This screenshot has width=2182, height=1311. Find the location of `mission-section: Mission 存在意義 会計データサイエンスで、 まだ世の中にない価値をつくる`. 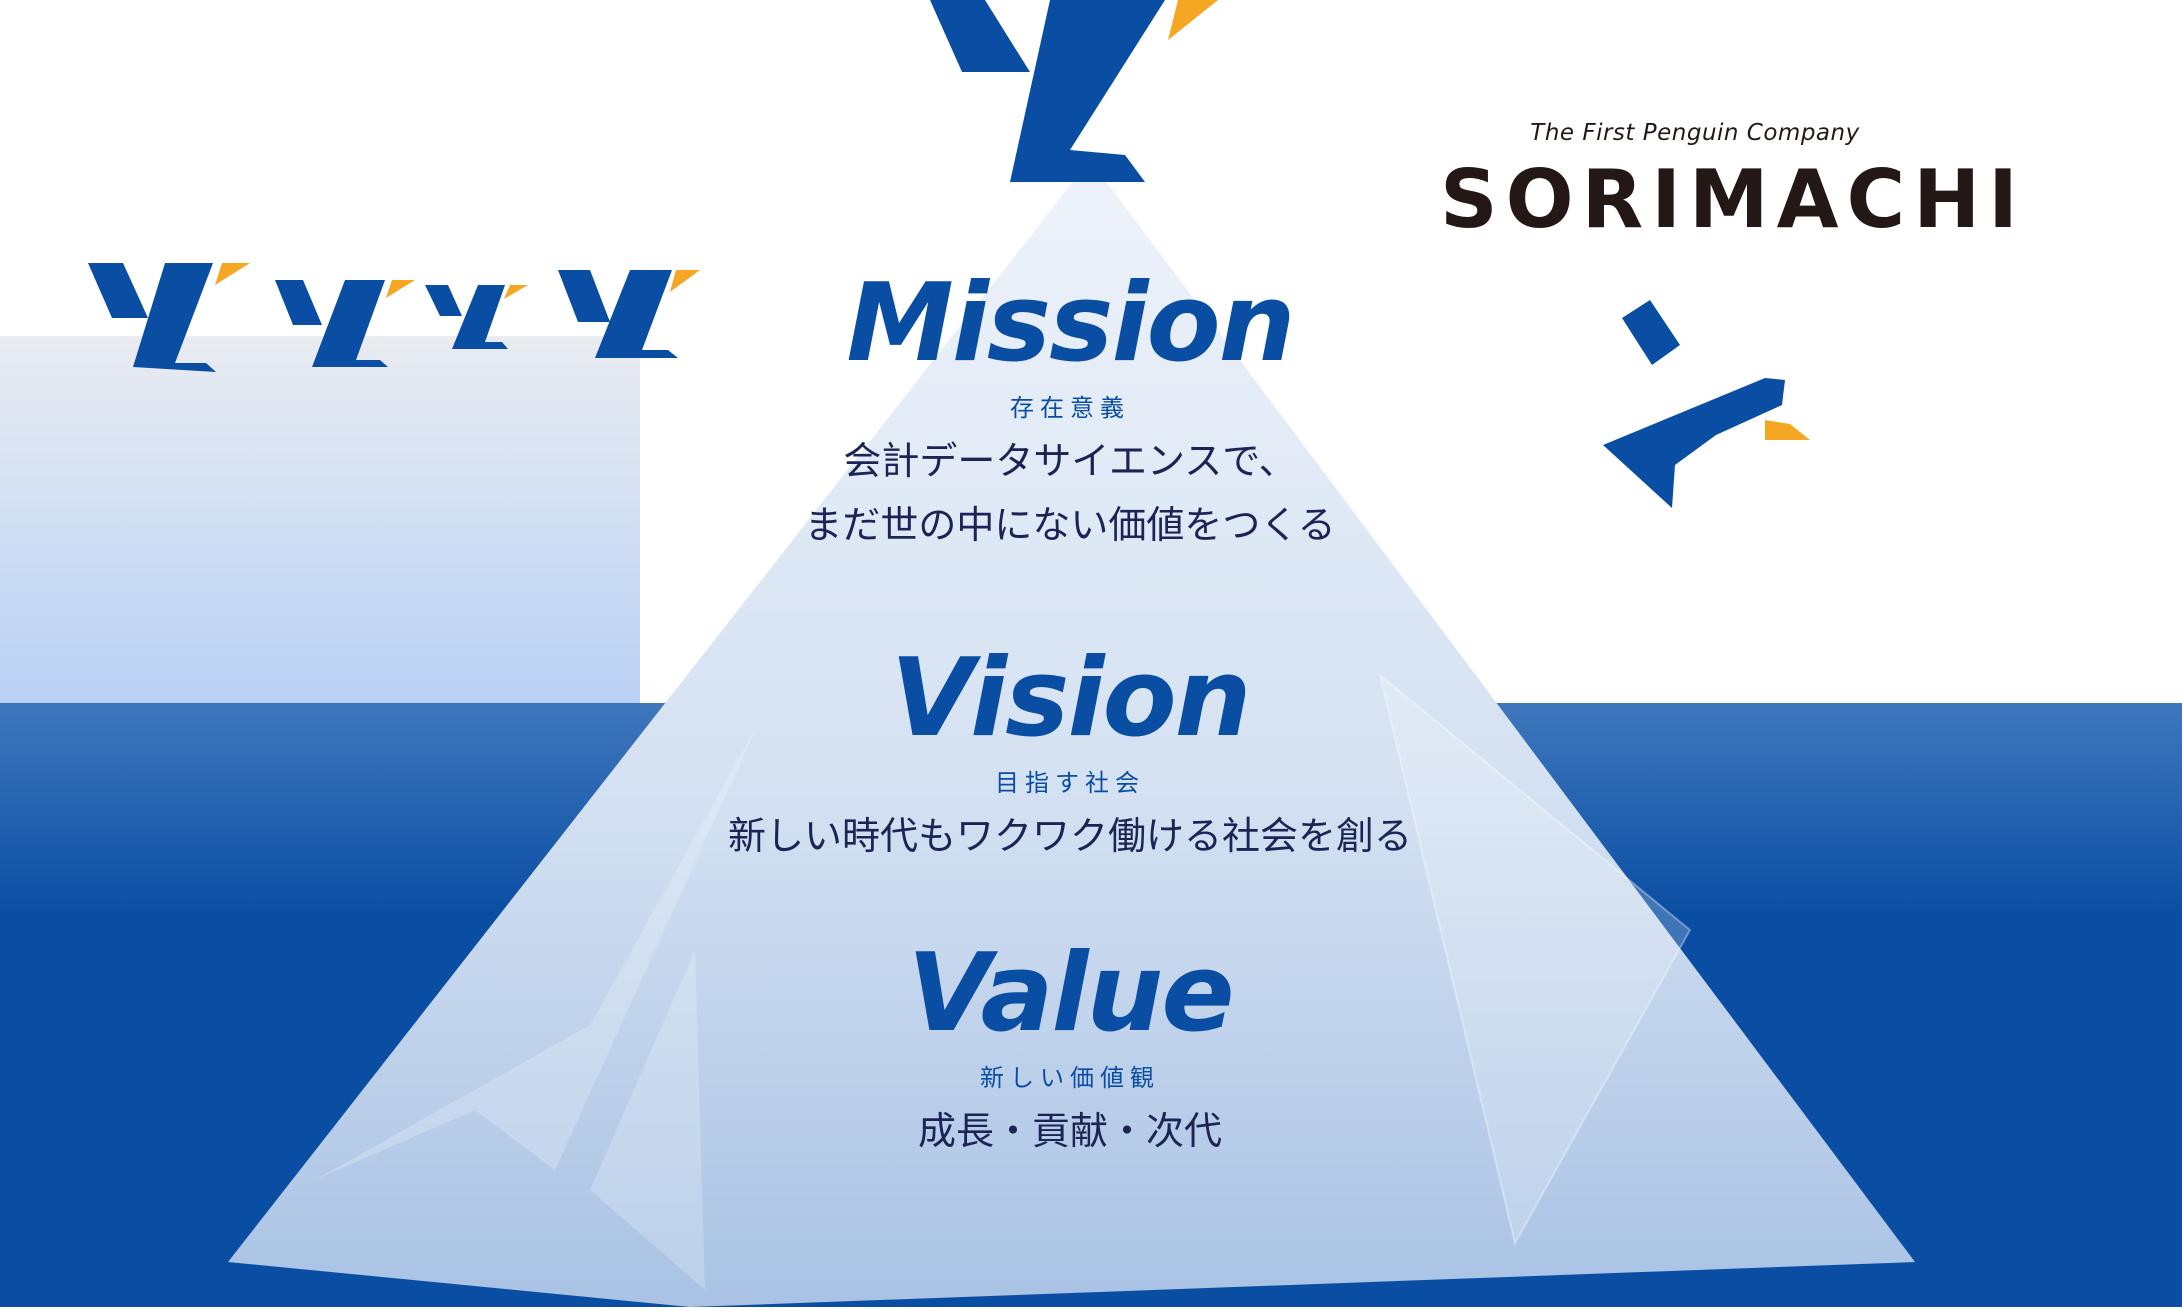

mission-section: Mission 存在意義 会計データサイエンスで、 まだ世の中にない価値をつくる is located at coordinates (1070, 413).